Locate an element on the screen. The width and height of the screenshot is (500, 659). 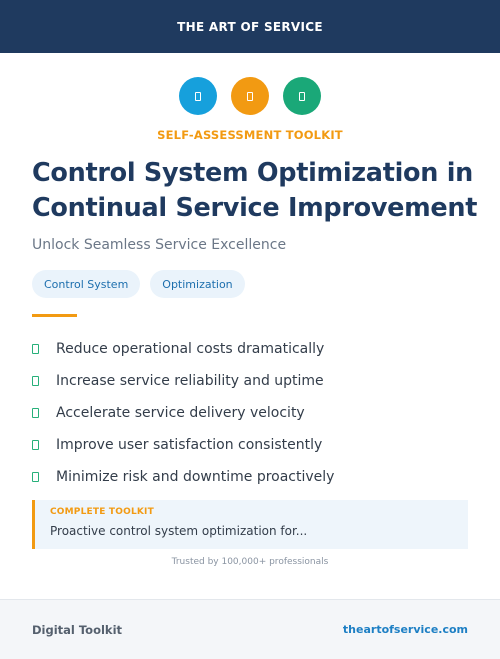
footer: Digital Toolkit theartofservice.com is located at coordinates (250, 629).